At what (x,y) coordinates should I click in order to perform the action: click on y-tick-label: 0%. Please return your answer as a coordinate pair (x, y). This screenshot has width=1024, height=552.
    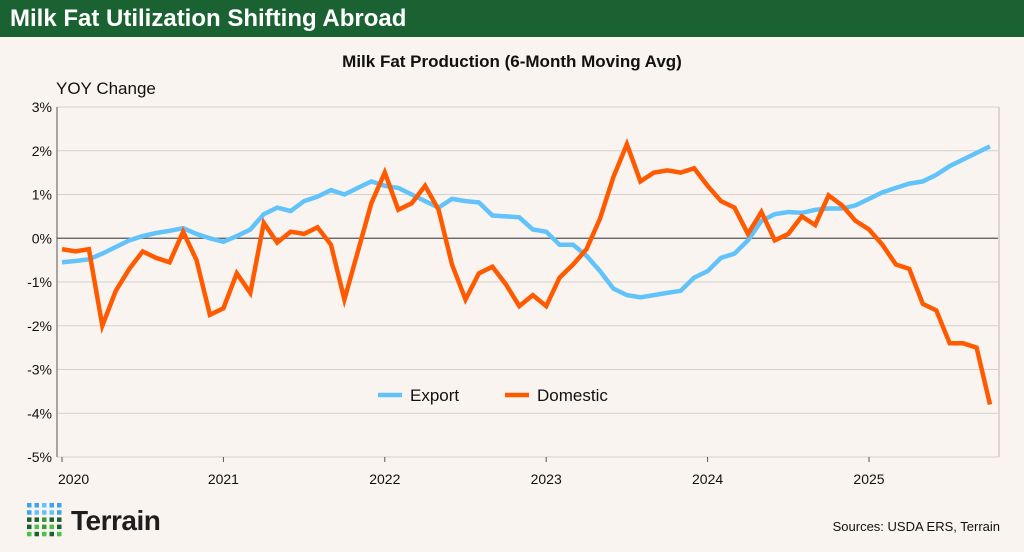
    Looking at the image, I should click on (42, 238).